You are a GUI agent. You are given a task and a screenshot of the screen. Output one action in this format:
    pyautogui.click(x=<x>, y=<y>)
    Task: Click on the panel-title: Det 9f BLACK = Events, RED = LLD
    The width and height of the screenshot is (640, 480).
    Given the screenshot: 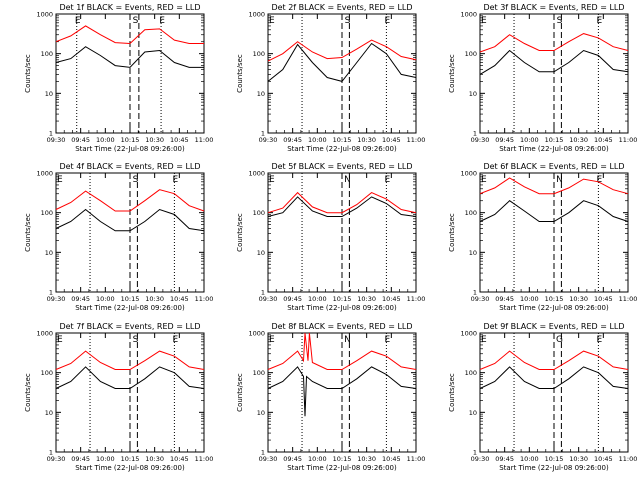 What is the action you would take?
    pyautogui.click(x=553, y=326)
    